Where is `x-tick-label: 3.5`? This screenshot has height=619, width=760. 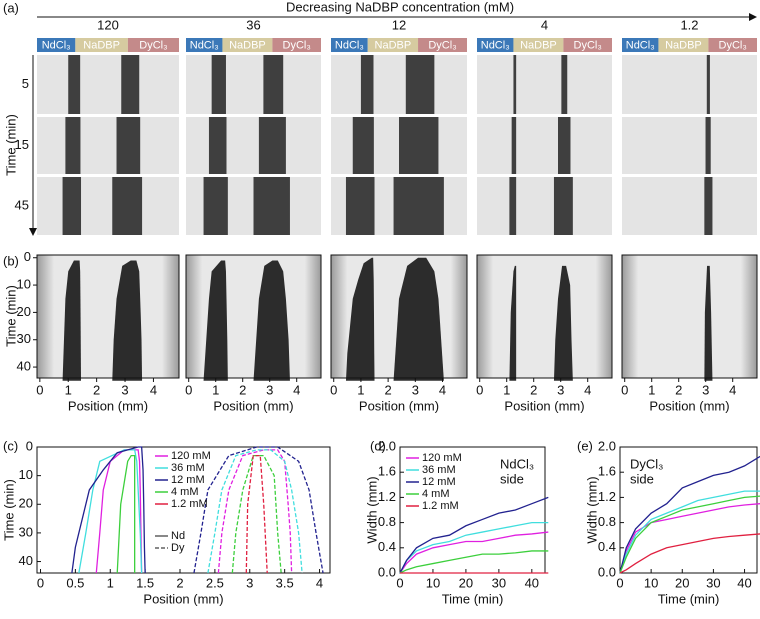 x-tick-label: 3.5 is located at coordinates (285, 582).